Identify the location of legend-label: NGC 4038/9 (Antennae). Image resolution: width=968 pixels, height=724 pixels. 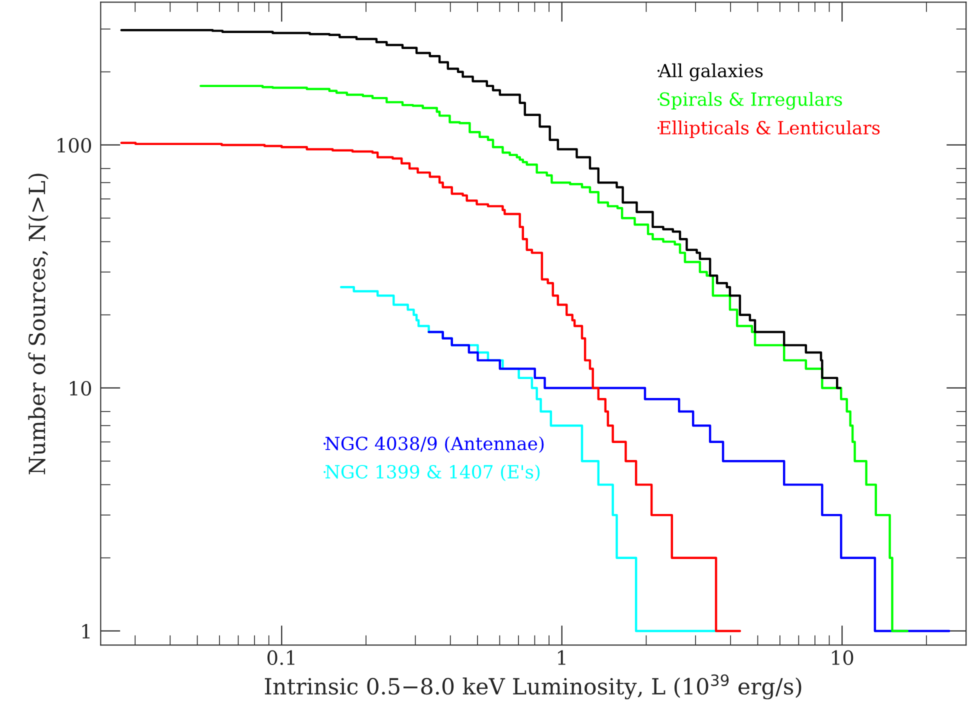
(435, 444).